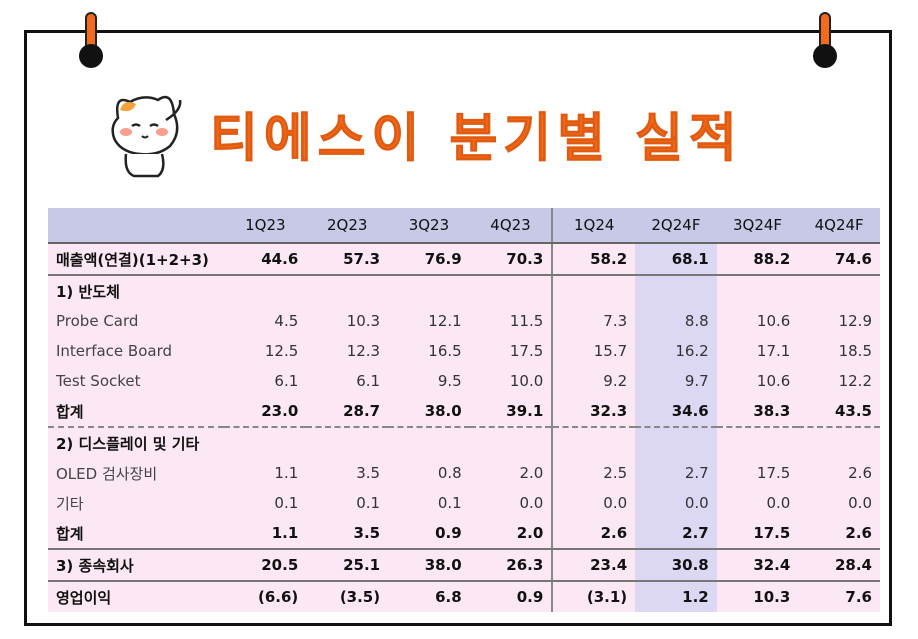 The image size is (918, 639). I want to click on row-label: 매출액(연결)(1+2+3), so click(136, 259).